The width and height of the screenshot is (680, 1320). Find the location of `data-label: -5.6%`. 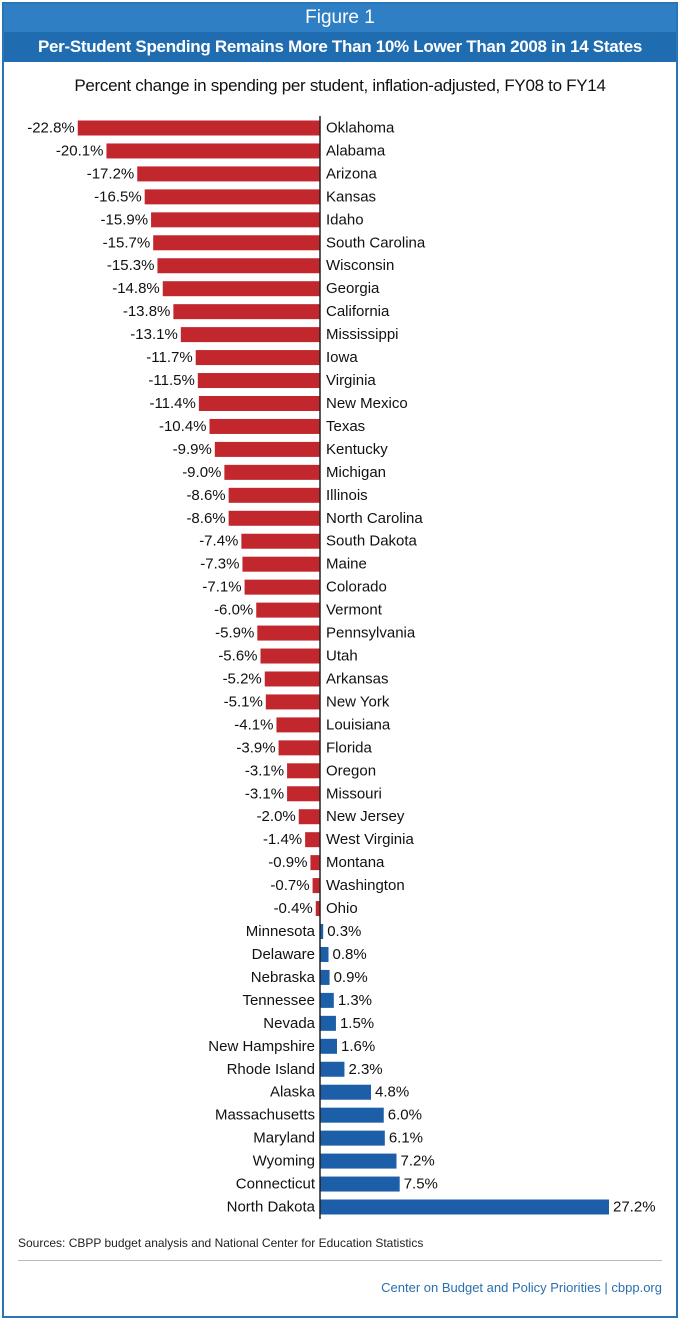

data-label: -5.6% is located at coordinates (237, 656).